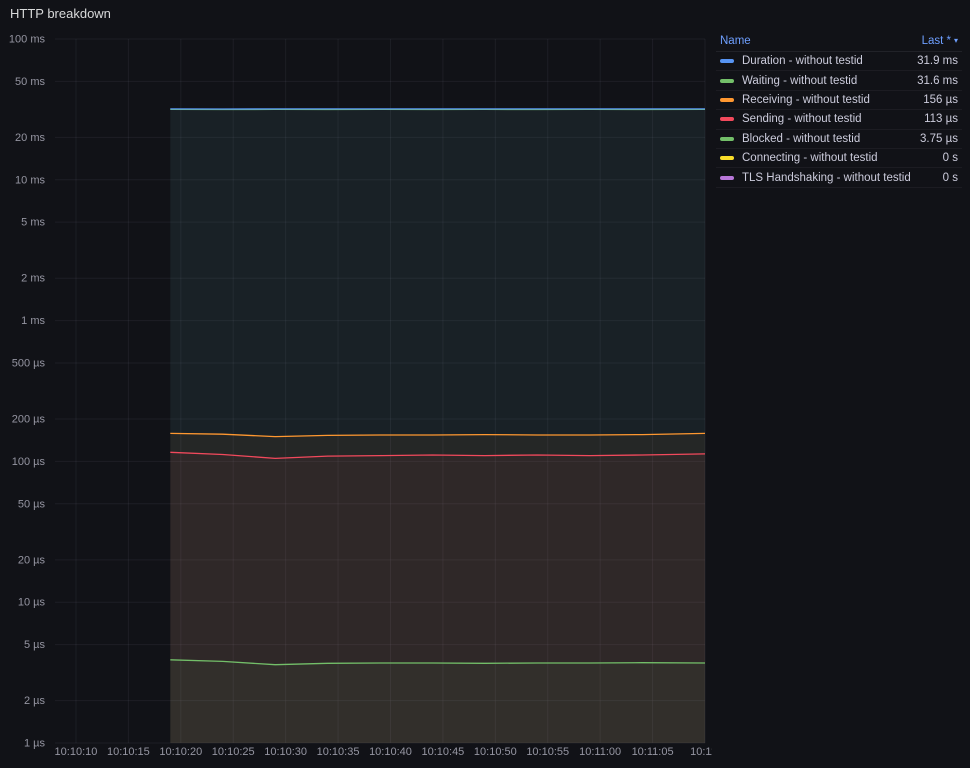 The image size is (970, 768). I want to click on x-axis-tick-label: 10:10:30, so click(285, 752).